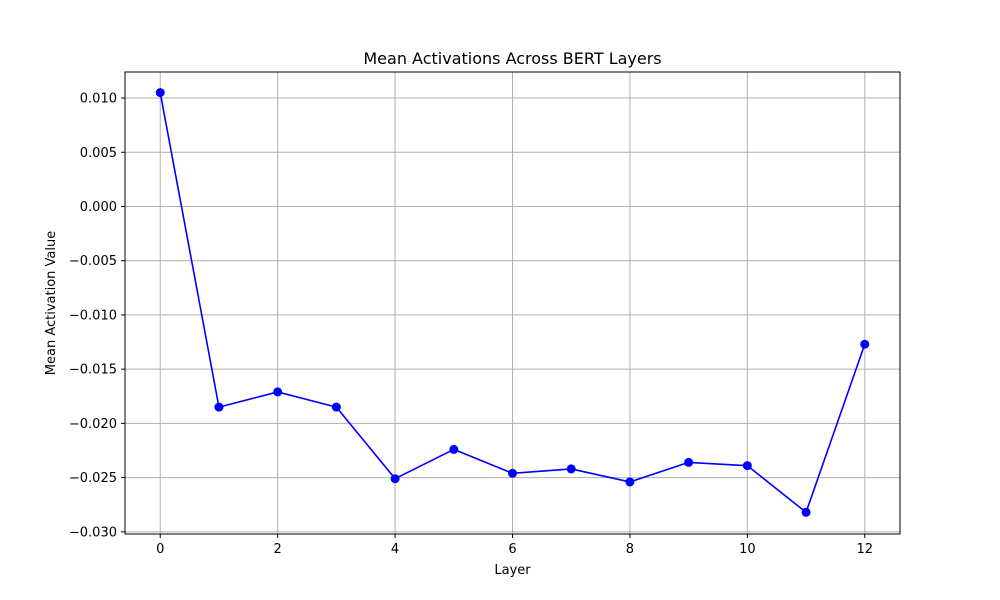  What do you see at coordinates (93, 478) in the screenshot?
I see `y-tick-label: −0.025` at bounding box center [93, 478].